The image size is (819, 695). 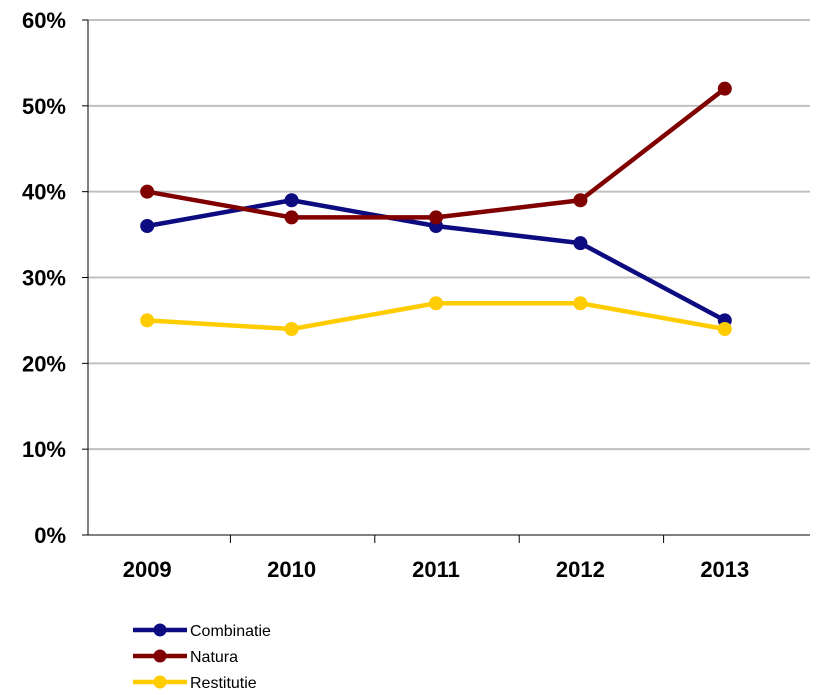 I want to click on legend-item-restitutie: Restitutie, so click(x=195, y=683).